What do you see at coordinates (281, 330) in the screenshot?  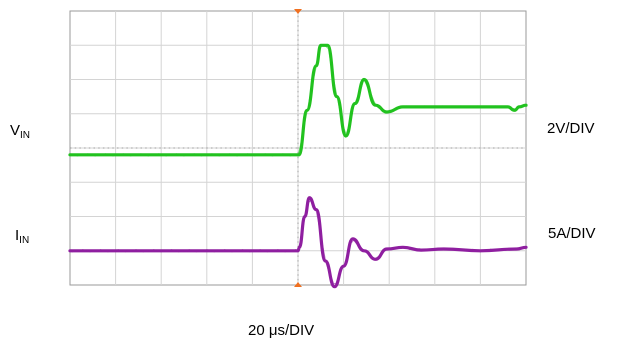 I see `x-axis-label: 20 μs/DIV` at bounding box center [281, 330].